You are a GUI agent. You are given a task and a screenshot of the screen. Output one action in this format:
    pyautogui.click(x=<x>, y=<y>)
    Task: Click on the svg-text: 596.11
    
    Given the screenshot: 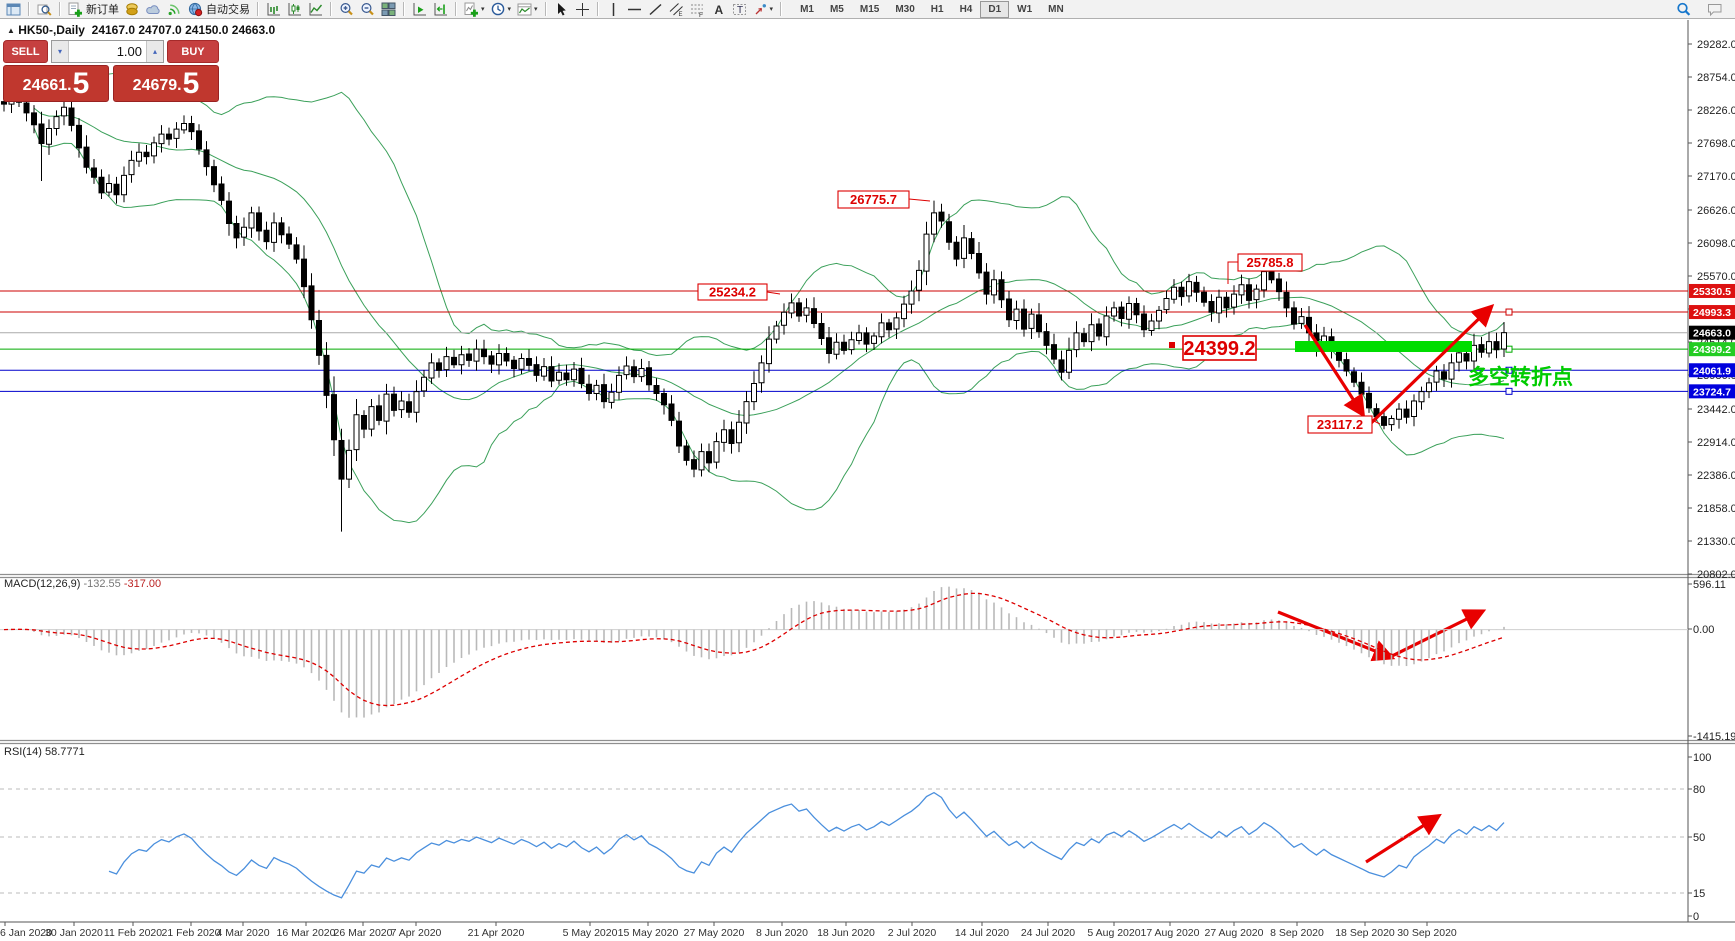 What is the action you would take?
    pyautogui.click(x=1709, y=585)
    